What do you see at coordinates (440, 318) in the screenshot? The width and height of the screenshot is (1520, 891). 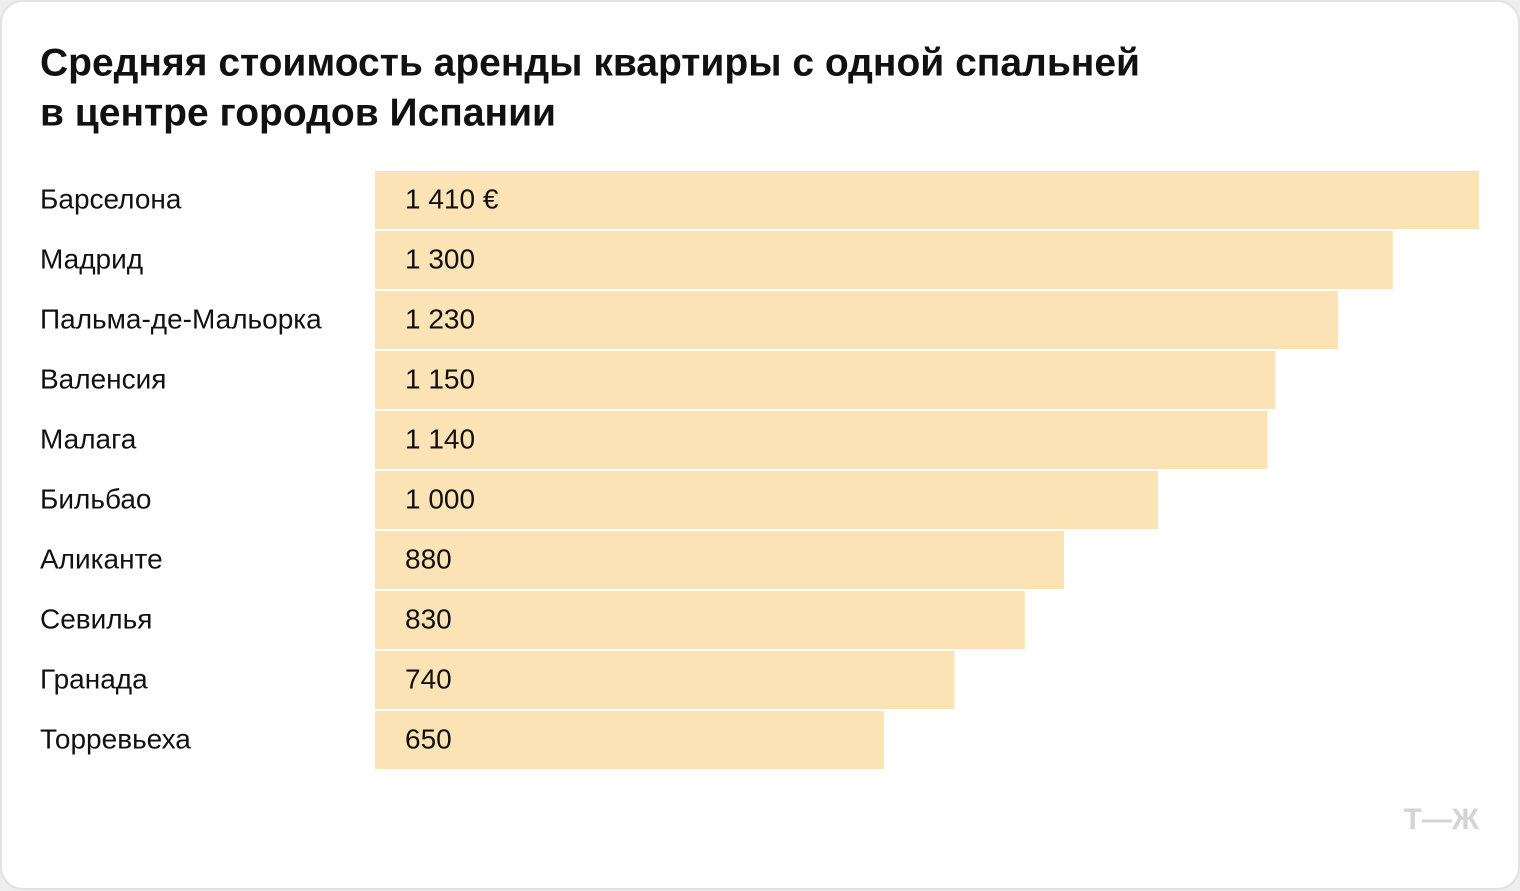 I see `value-label: 1 230` at bounding box center [440, 318].